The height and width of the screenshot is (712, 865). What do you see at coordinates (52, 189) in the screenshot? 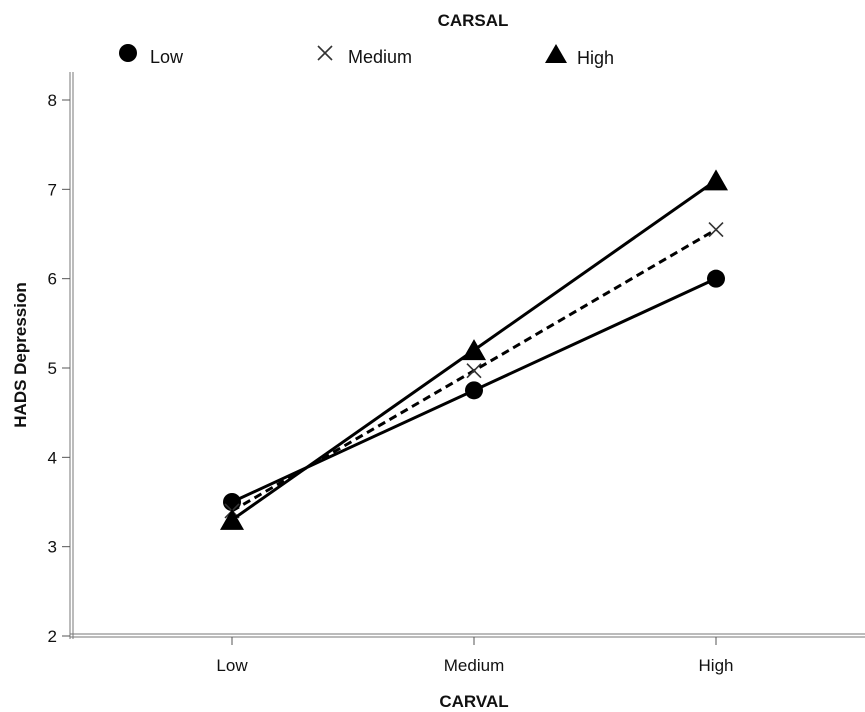
I see `y-tick-label: 7` at bounding box center [52, 189].